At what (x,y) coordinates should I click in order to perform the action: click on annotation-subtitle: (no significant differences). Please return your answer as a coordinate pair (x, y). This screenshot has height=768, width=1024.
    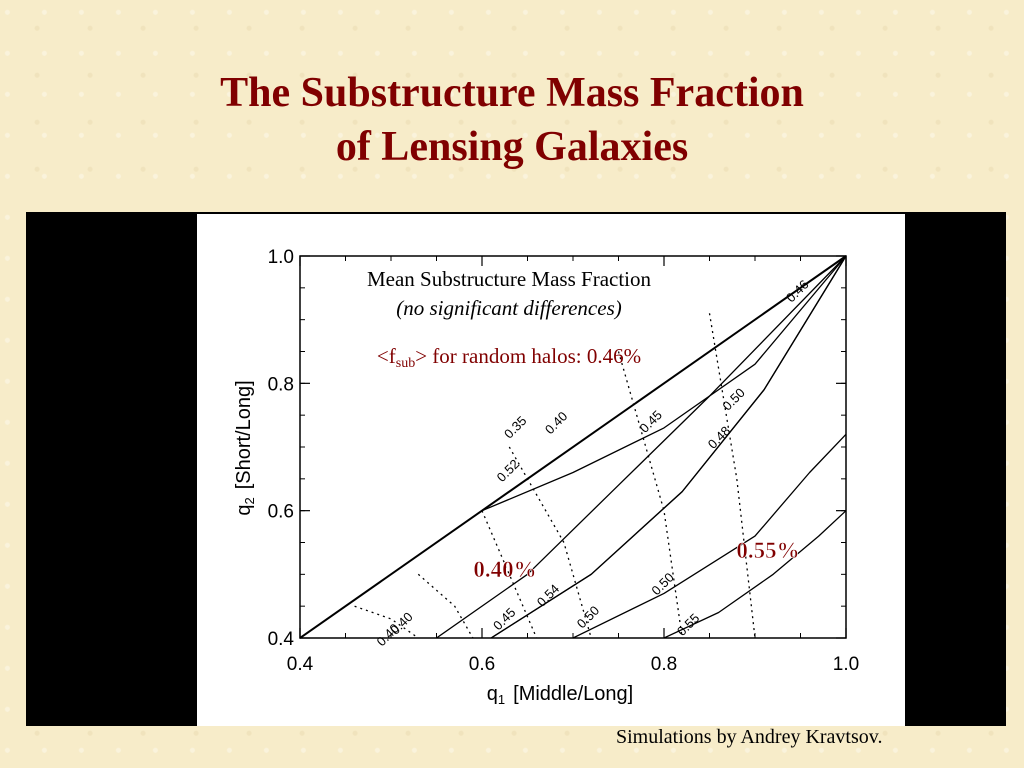
    Looking at the image, I should click on (509, 308).